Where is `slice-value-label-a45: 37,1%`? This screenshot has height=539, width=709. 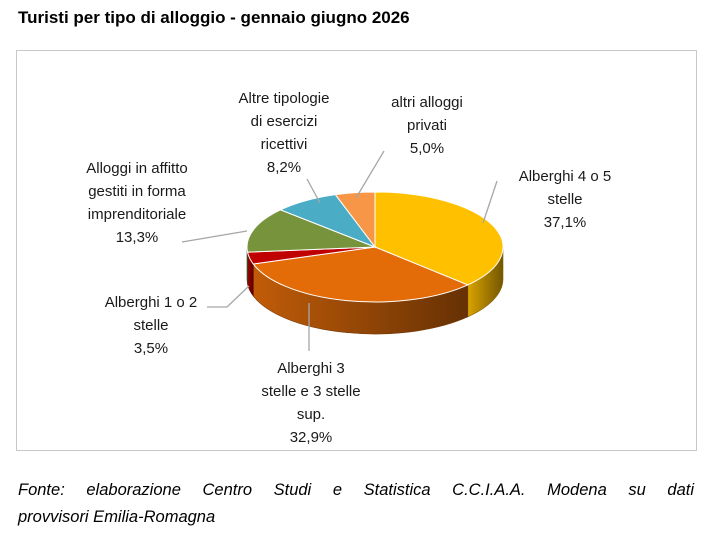
slice-value-label-a45: 37,1% is located at coordinates (565, 222).